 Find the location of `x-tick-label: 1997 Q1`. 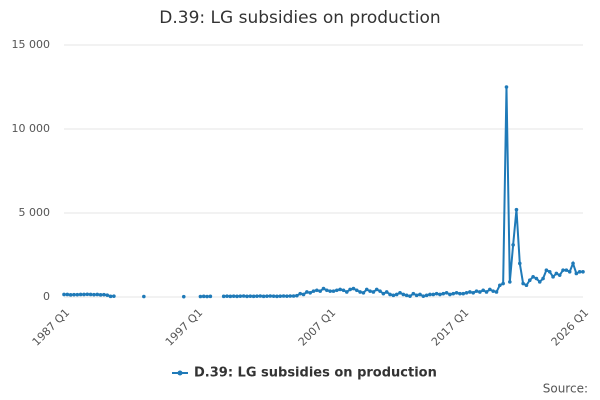

x-tick-label: 1997 Q1 is located at coordinates (184, 327).